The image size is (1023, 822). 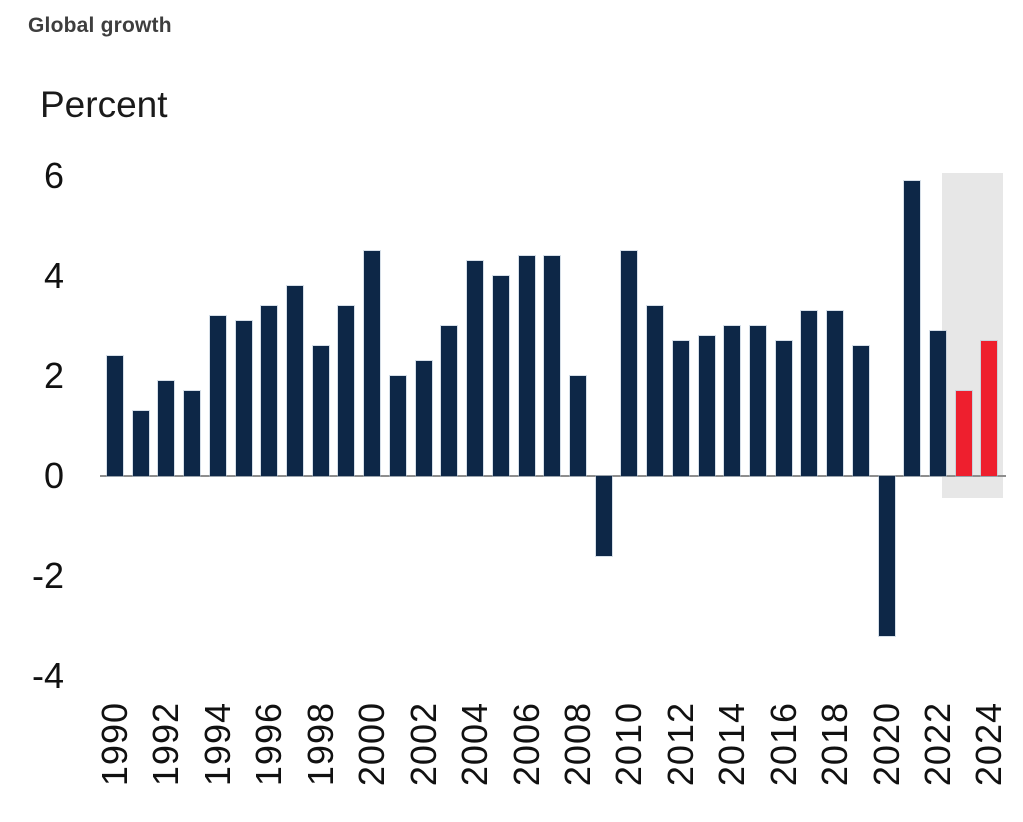 I want to click on bar-1990, so click(x=115, y=416).